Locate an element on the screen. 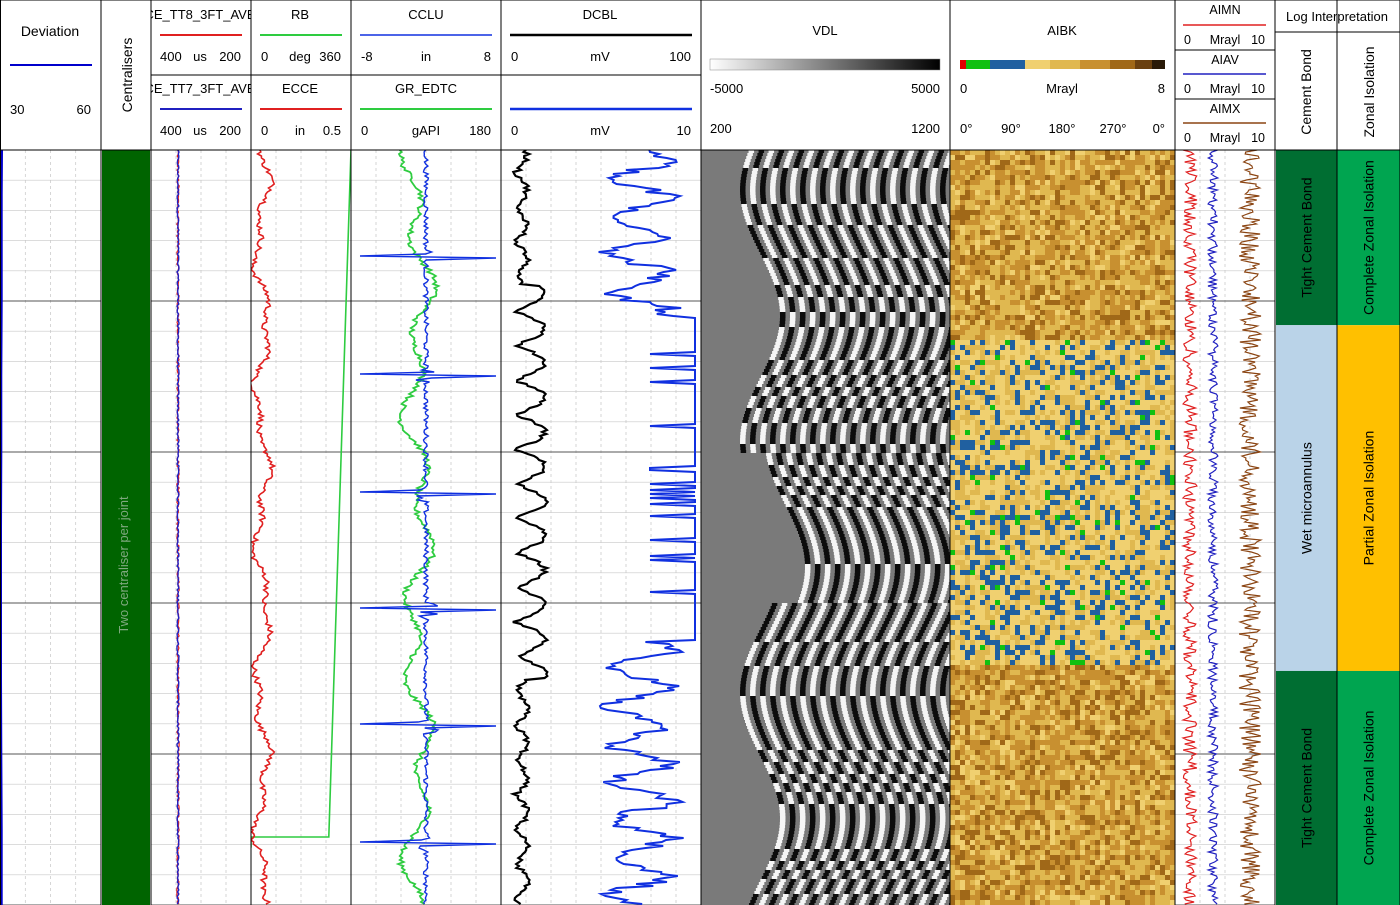  aimn-unit: Mrayl is located at coordinates (1225, 40).